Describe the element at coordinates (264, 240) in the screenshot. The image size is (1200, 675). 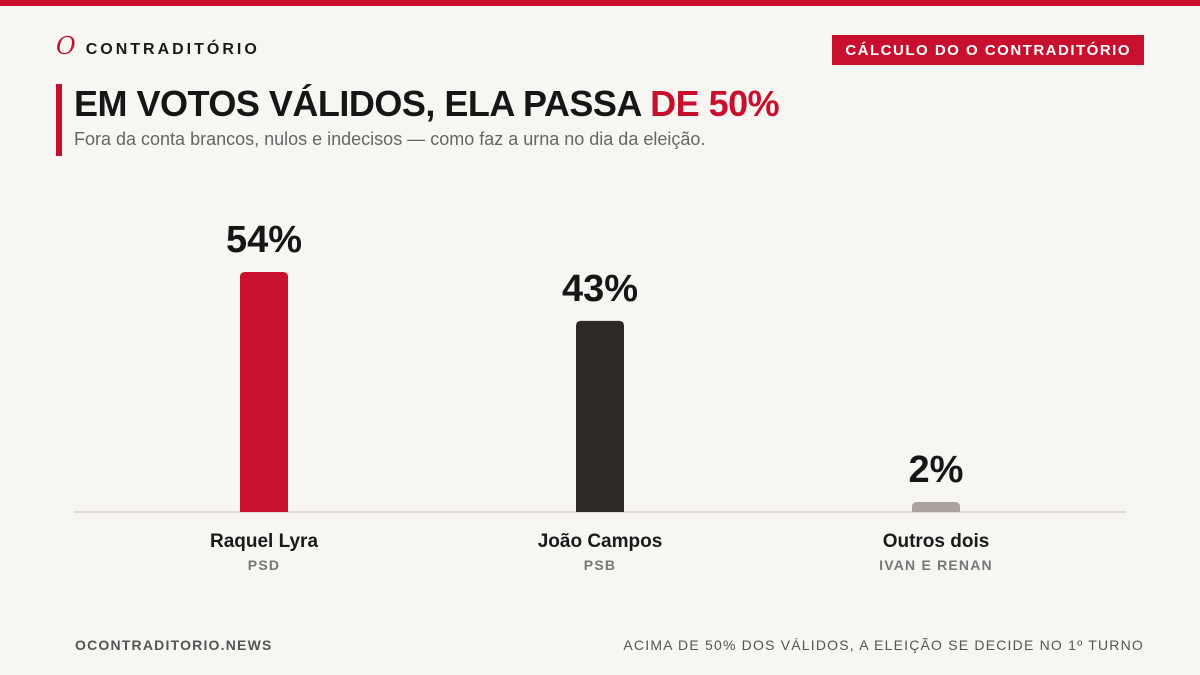
I see `value-label: 54%` at that location.